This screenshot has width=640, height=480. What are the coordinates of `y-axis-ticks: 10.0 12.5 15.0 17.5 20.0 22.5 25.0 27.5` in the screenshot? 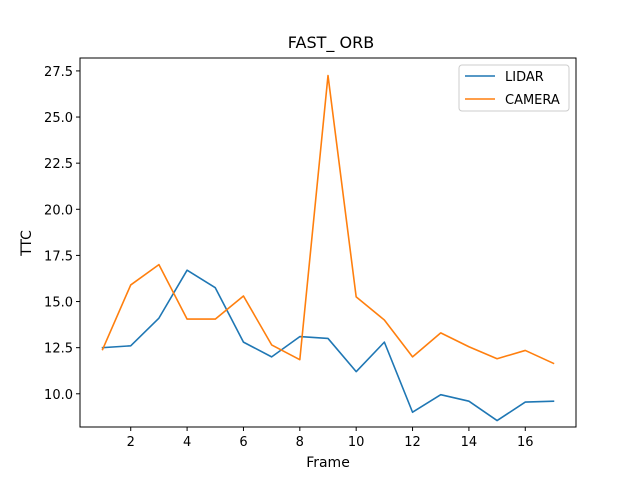 It's located at (62, 234).